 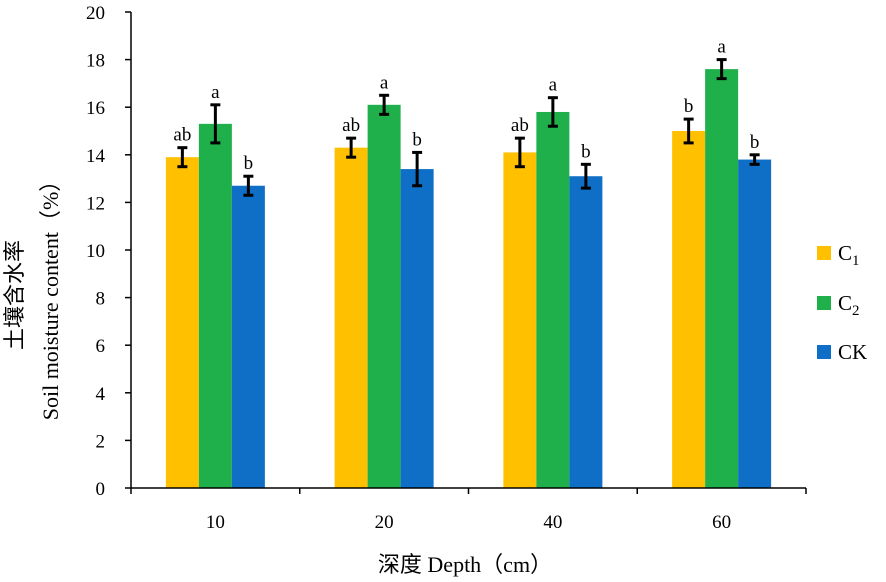 I want to click on y-tick-label: 12, so click(x=95, y=203).